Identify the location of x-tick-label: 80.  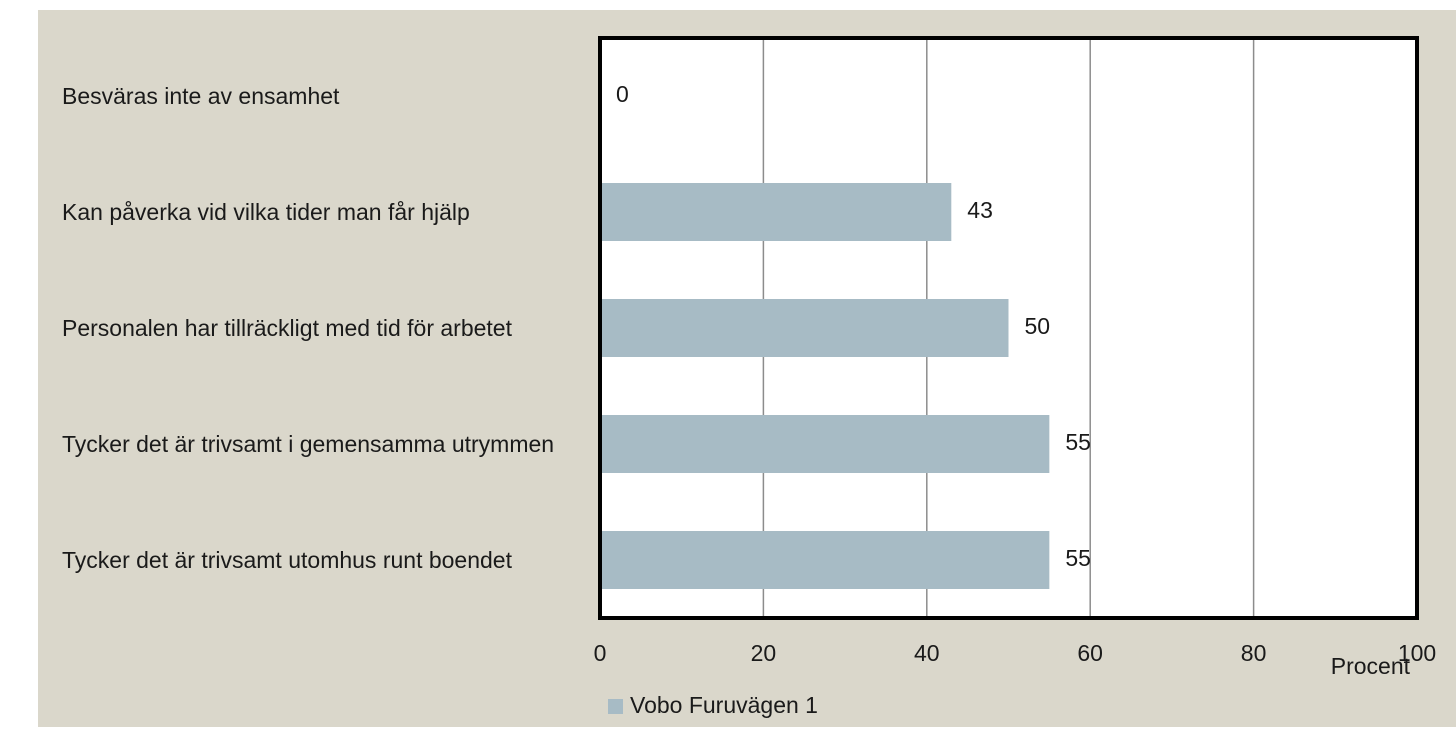
(1254, 653).